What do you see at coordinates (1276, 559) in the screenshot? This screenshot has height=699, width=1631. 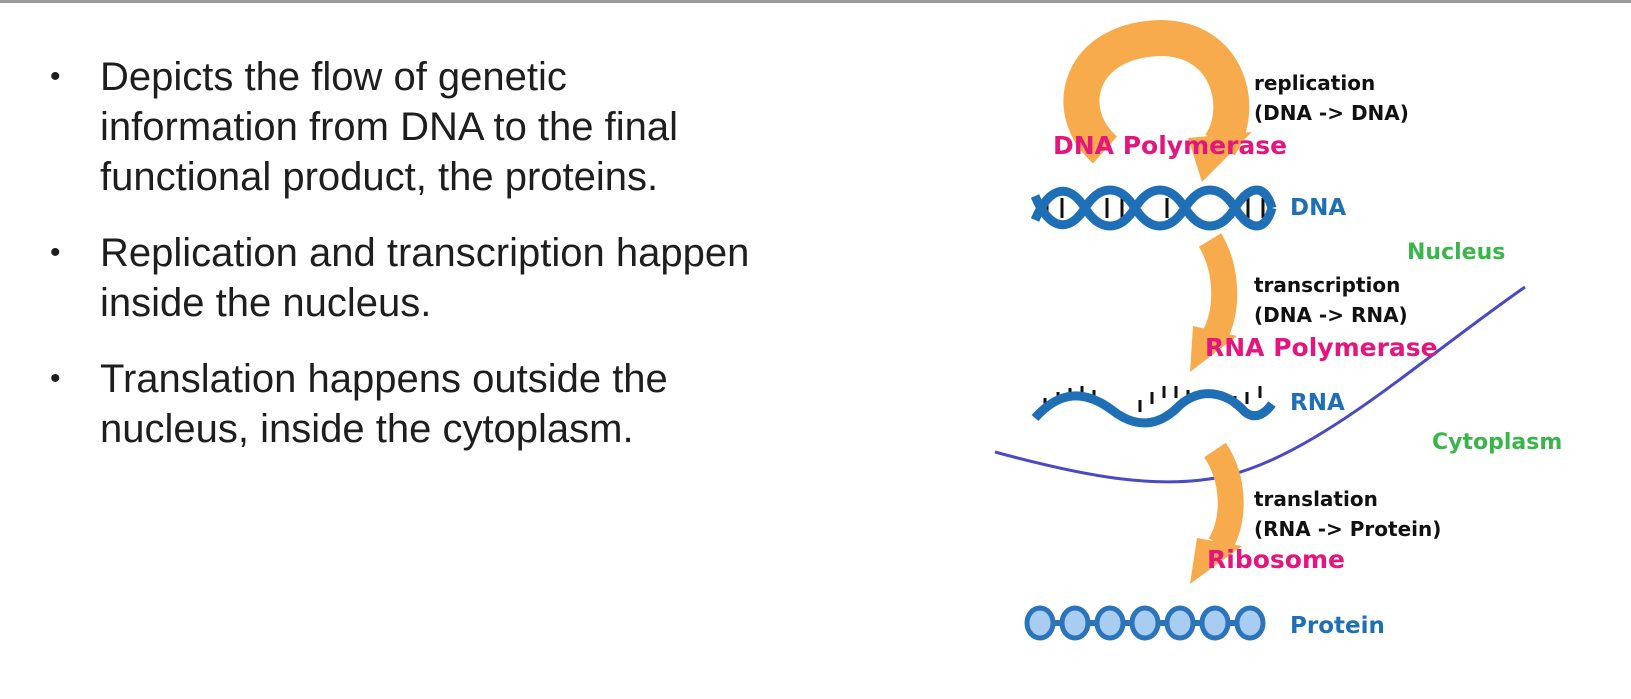 I see `ribosome-label: Ribosome` at bounding box center [1276, 559].